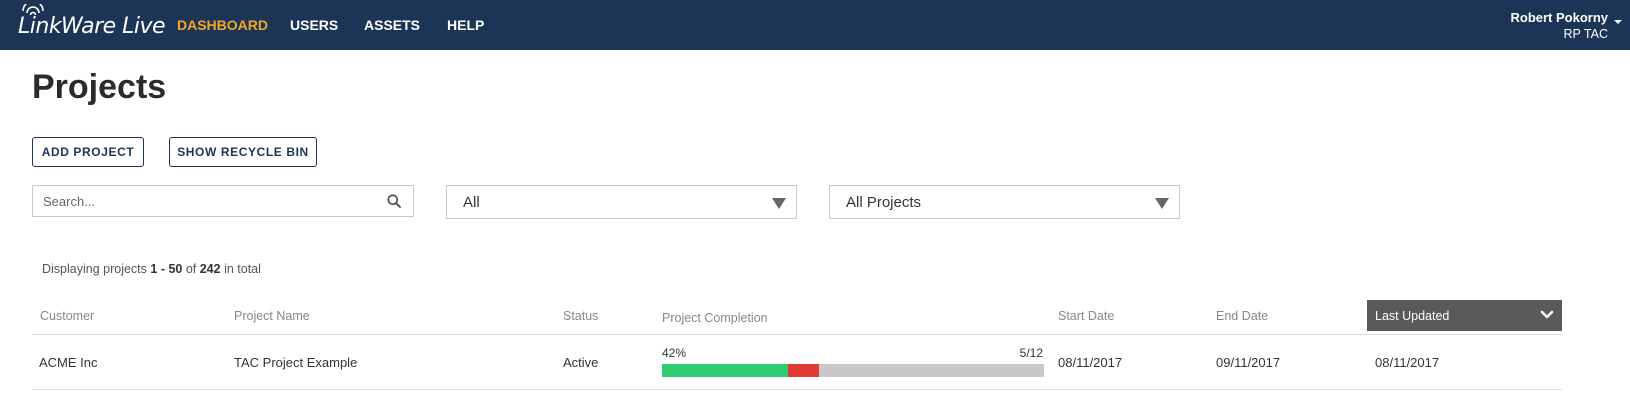 The width and height of the screenshot is (1630, 410). I want to click on completion-percent: 42%, so click(674, 353).